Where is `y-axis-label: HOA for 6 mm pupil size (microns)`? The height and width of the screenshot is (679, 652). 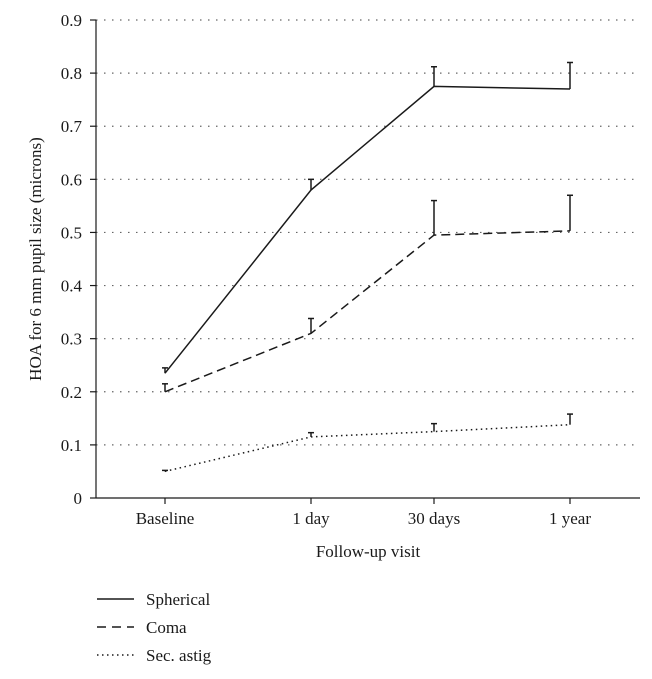
y-axis-label: HOA for 6 mm pupil size (microns) is located at coordinates (35, 259).